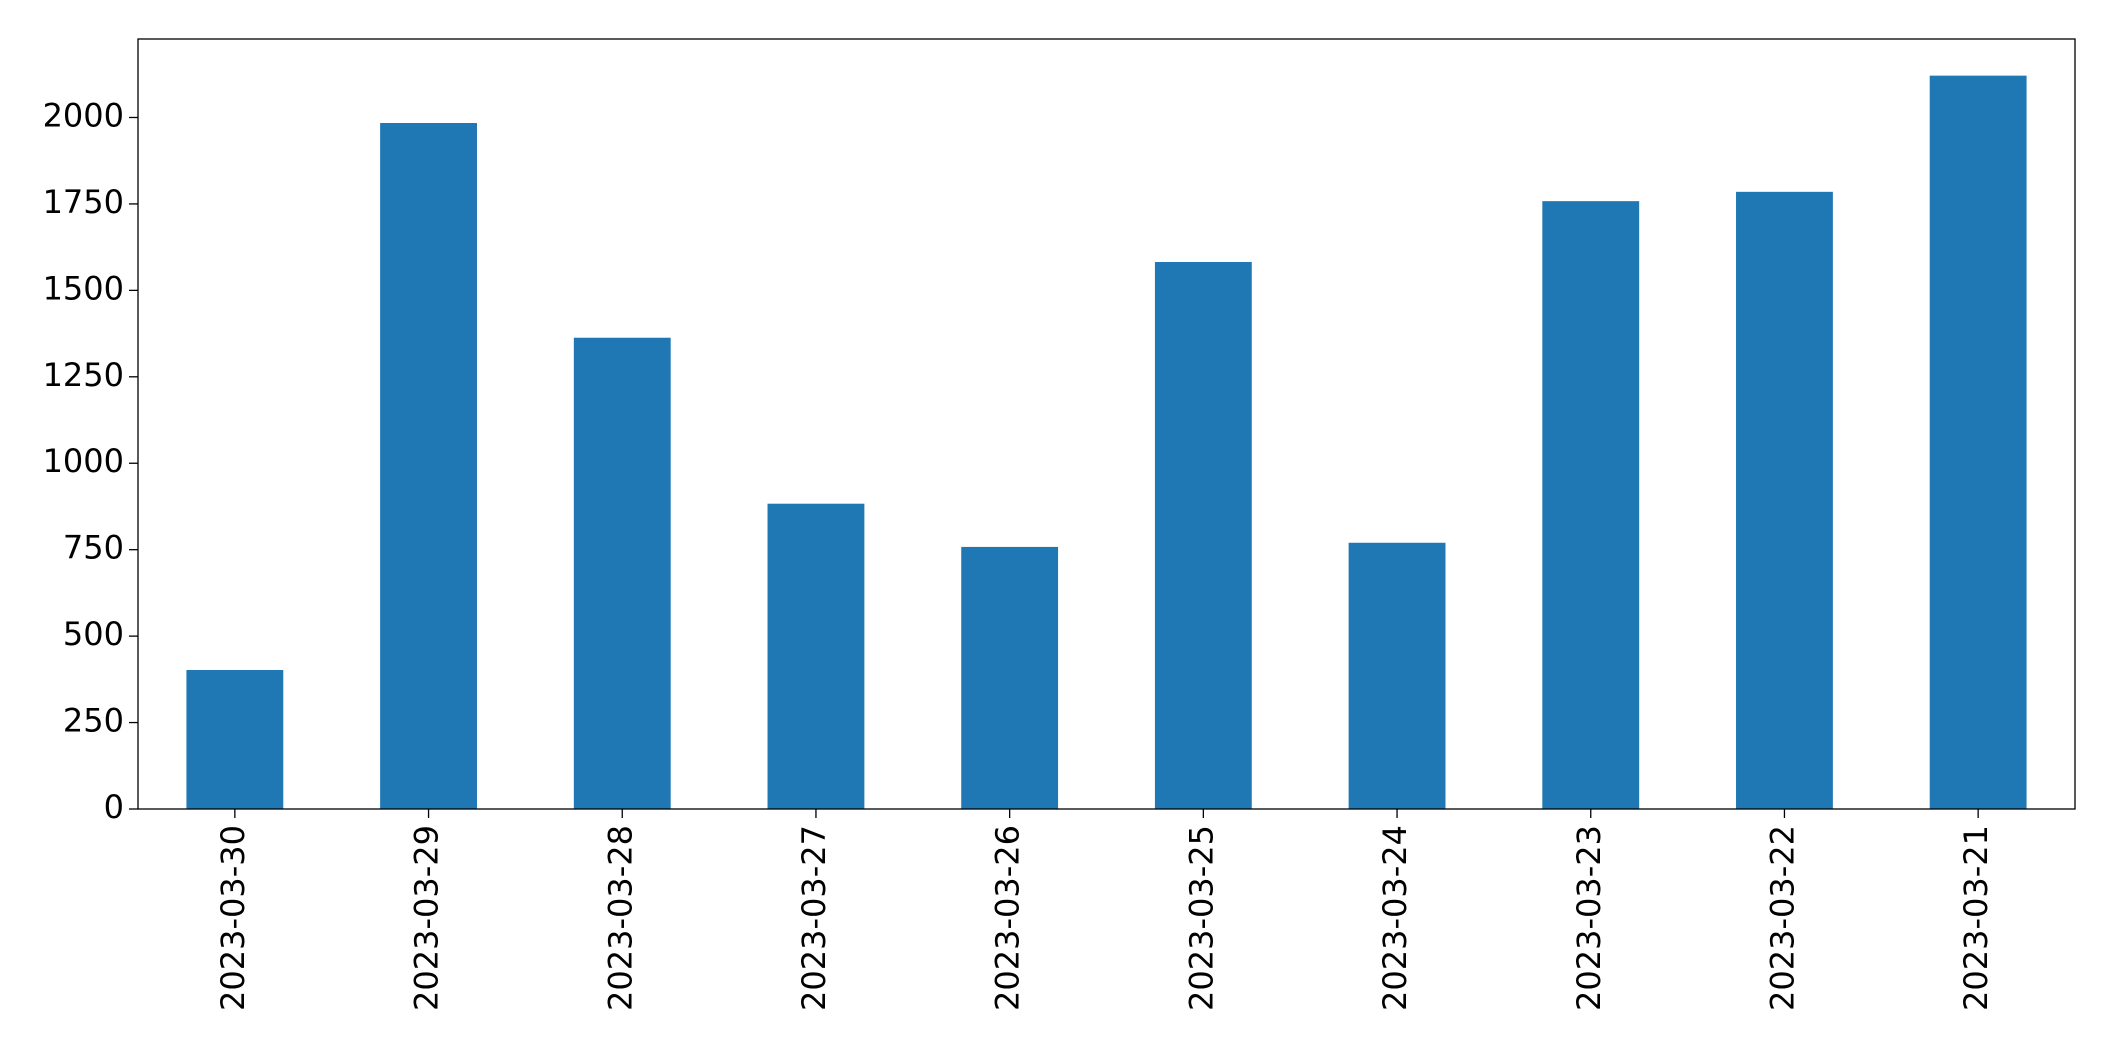 The image size is (2115, 1061). I want to click on y-tick-label: 1500, so click(83, 288).